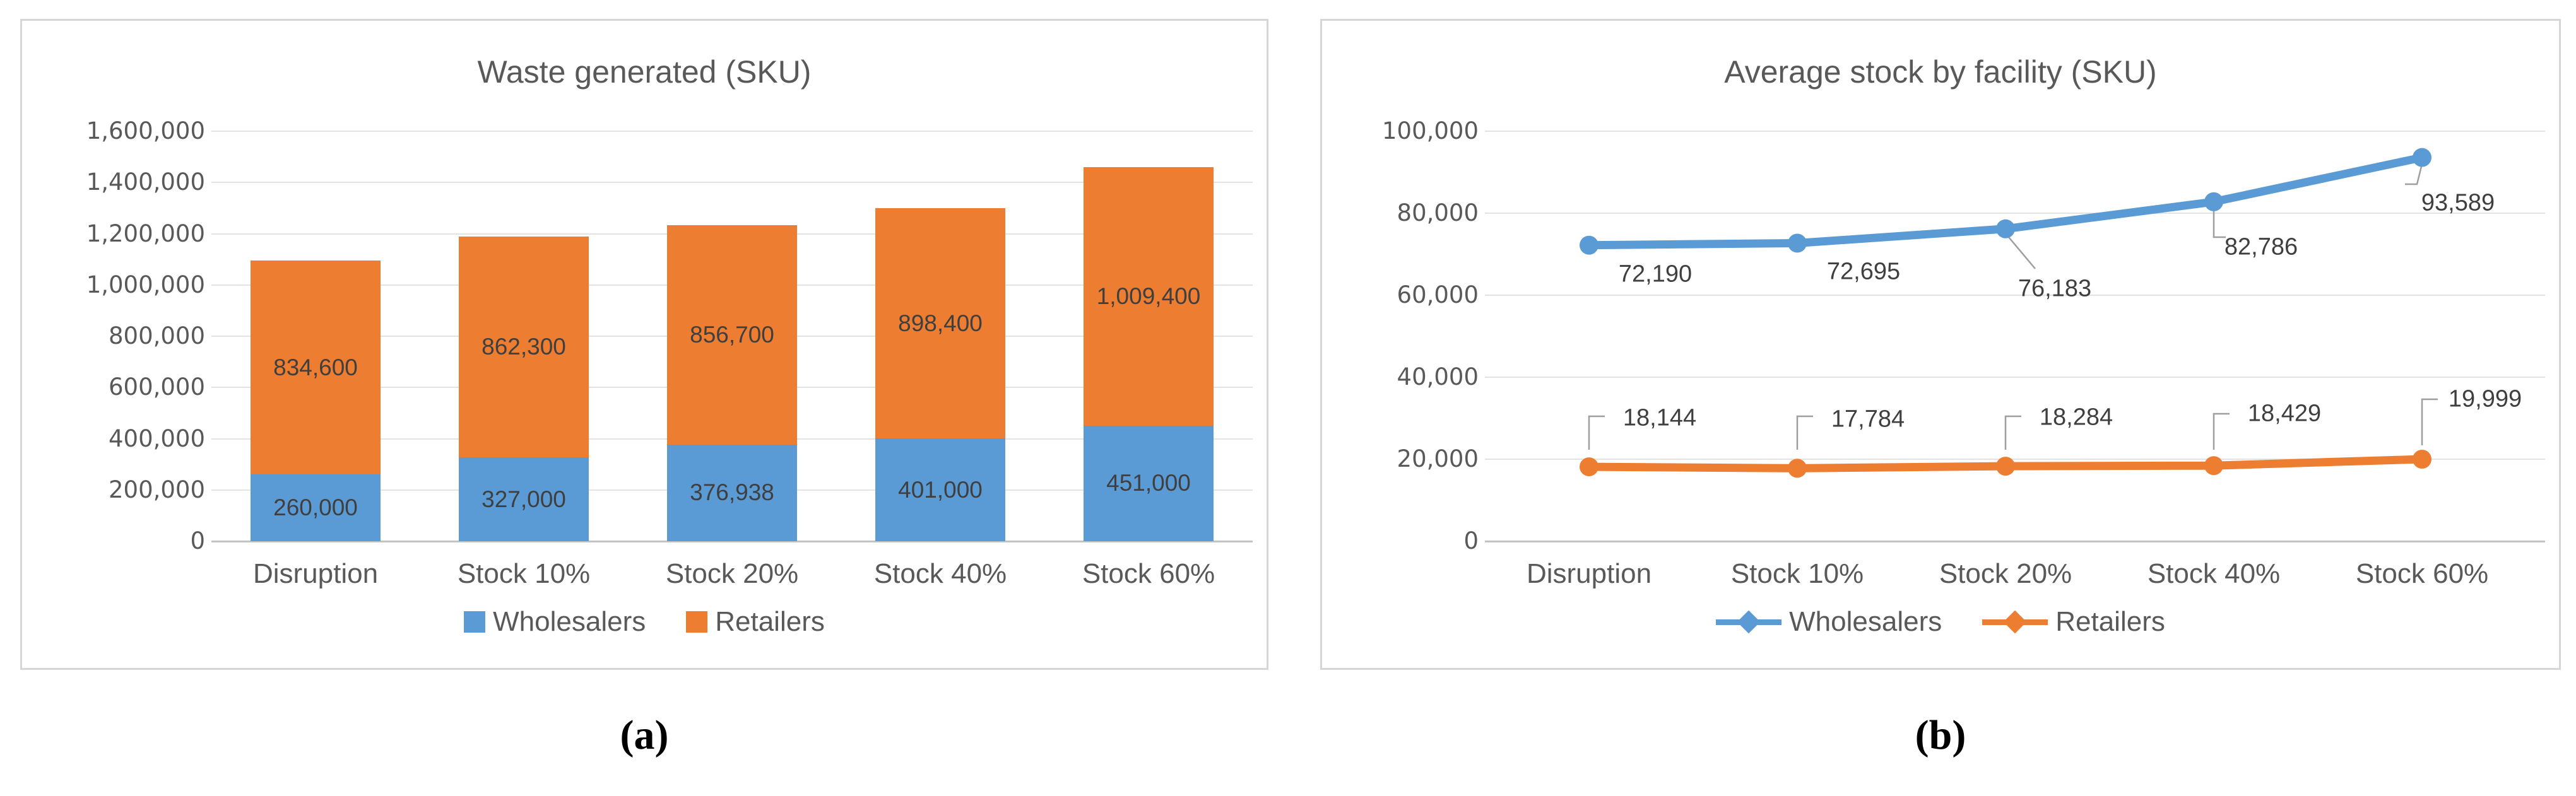 This screenshot has height=796, width=2576. I want to click on chart-a-title: Waste generated (SKU), so click(644, 72).